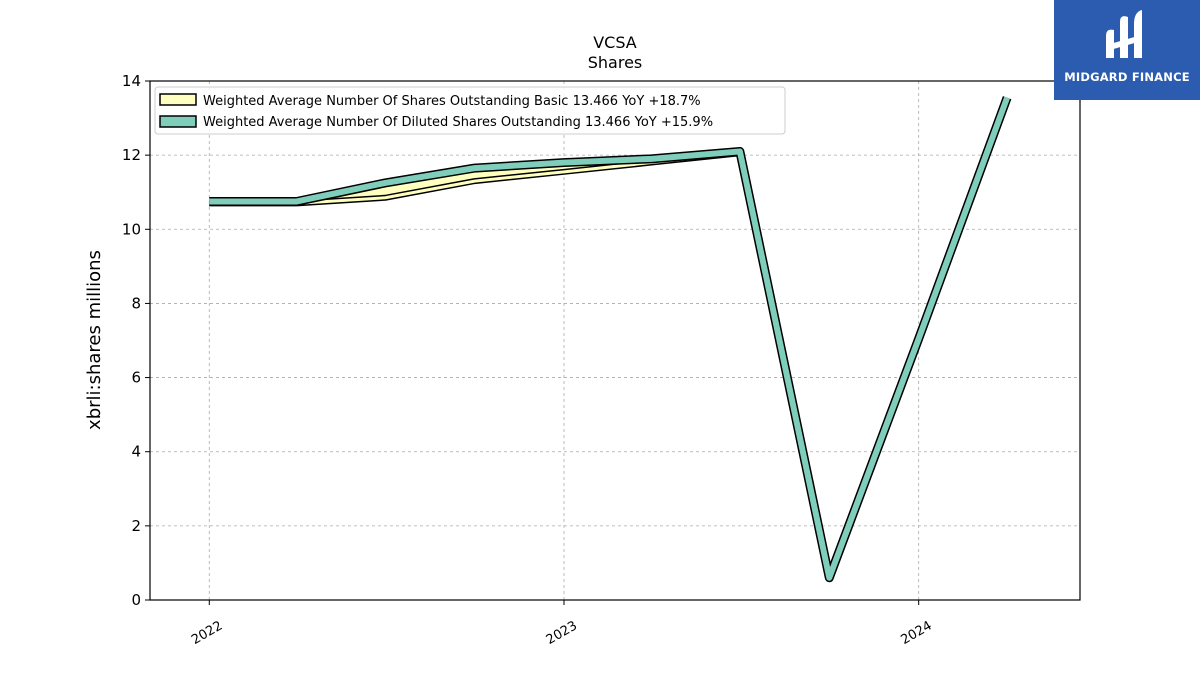 The height and width of the screenshot is (675, 1200). I want to click on legend-box, so click(470, 110).